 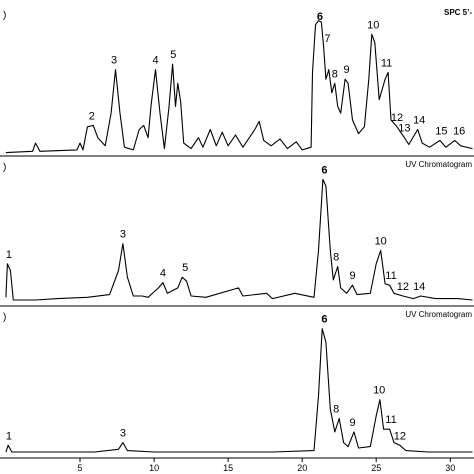 I want to click on x-axis: 5 10 15 20 25 30, so click(x=266, y=465).